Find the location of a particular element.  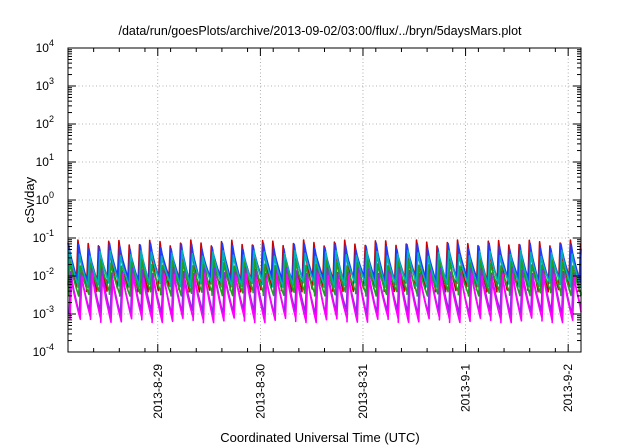

x-axis-label: Coordinated Universal Time (UTC) is located at coordinates (319, 437).